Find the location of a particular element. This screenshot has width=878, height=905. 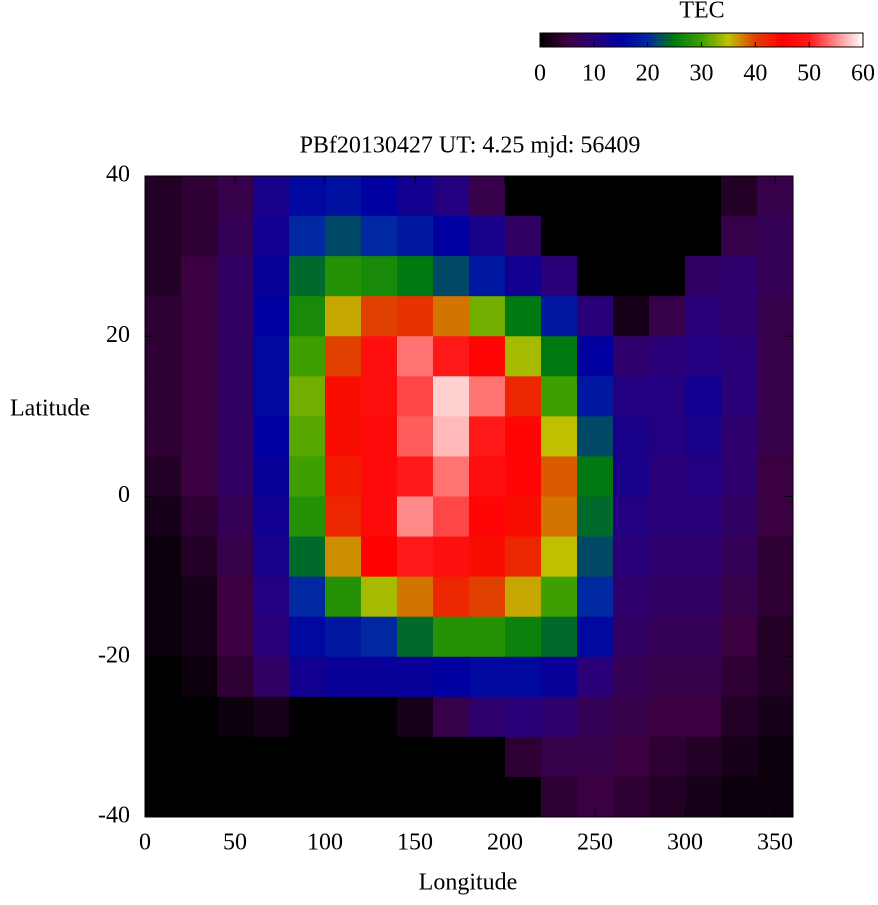

chart-title: PBf20130427 UT: 4.25 mjd: 56409 is located at coordinates (470, 146).